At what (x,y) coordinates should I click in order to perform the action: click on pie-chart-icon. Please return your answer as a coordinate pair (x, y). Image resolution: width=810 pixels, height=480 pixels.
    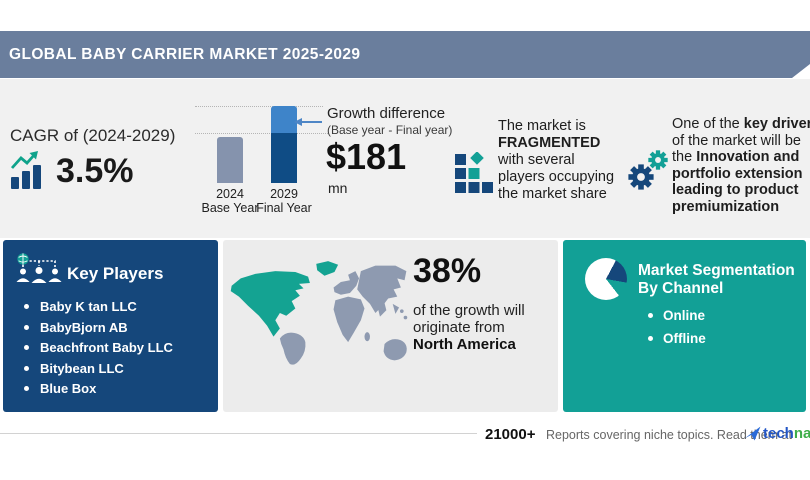
    Looking at the image, I should click on (606, 279).